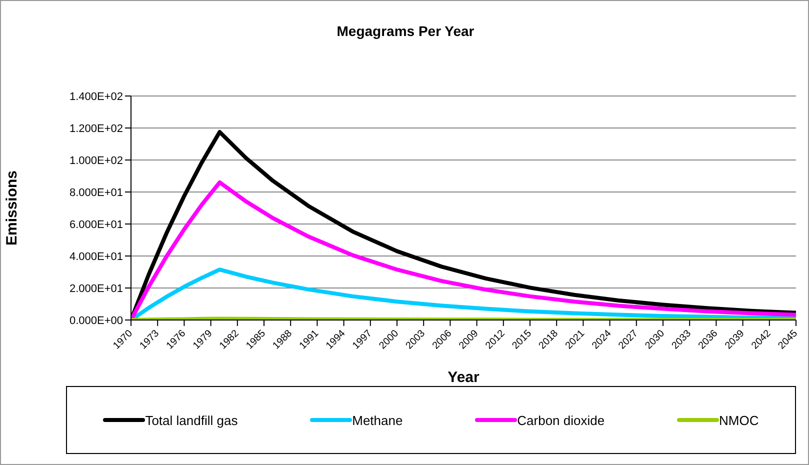 The height and width of the screenshot is (465, 809). What do you see at coordinates (96, 96) in the screenshot?
I see `y-tick-label: 1.400E+02` at bounding box center [96, 96].